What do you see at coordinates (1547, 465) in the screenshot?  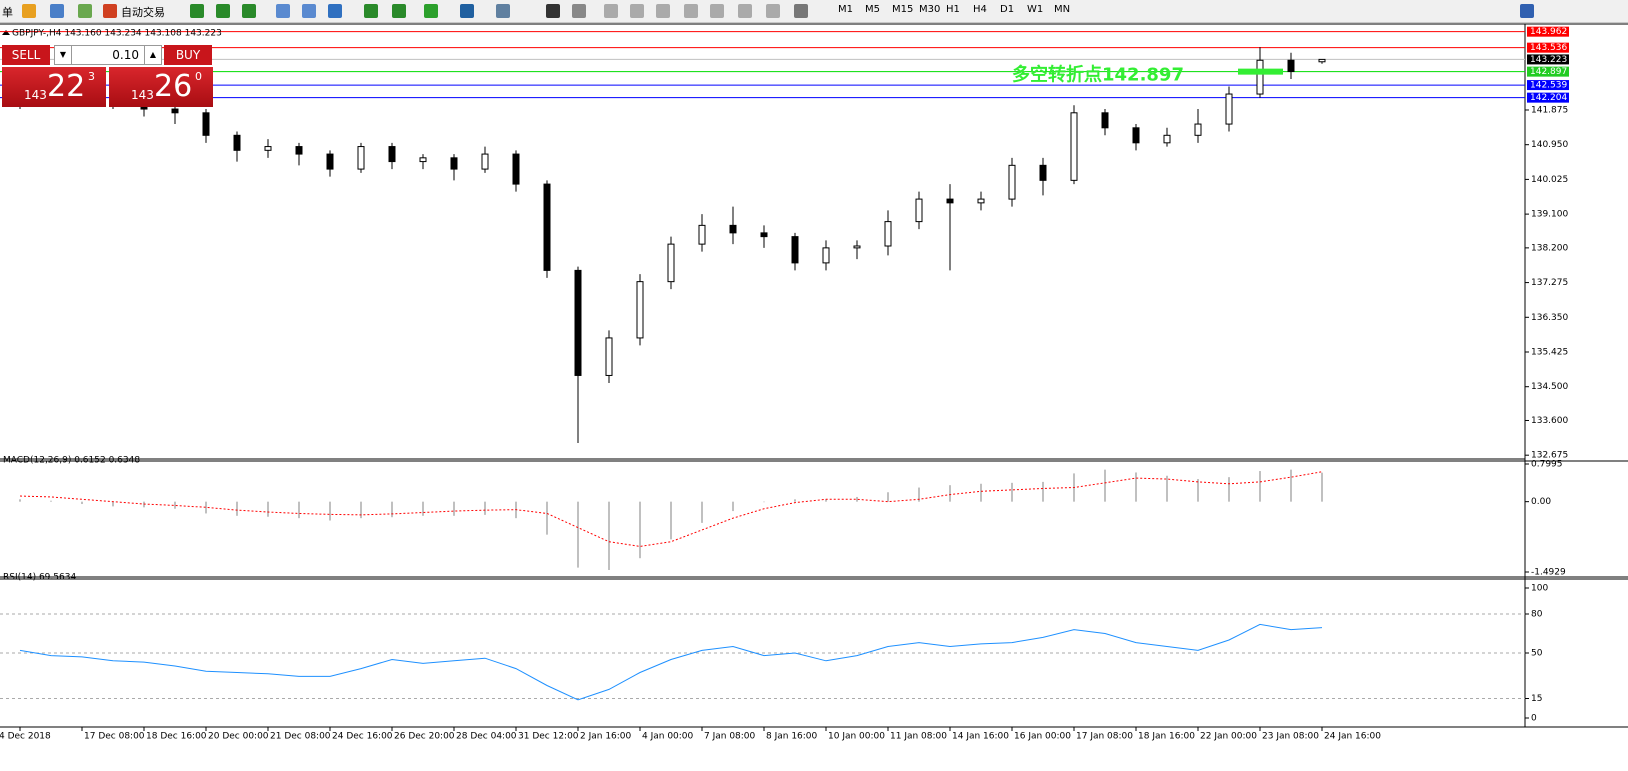 I see `y-tick-label: 0.7995` at bounding box center [1547, 465].